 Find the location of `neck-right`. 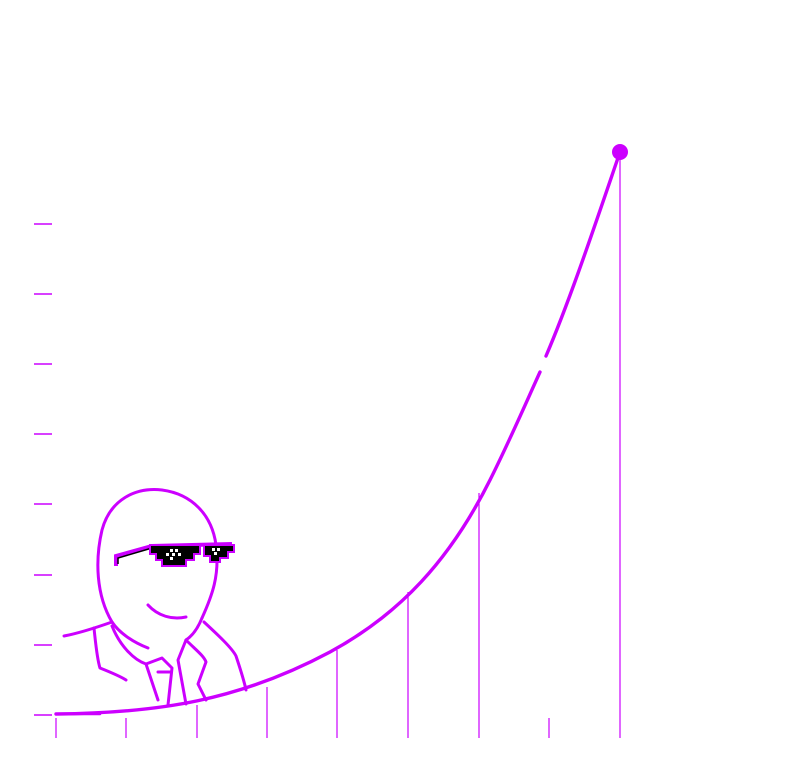

neck-right is located at coordinates (194, 629).